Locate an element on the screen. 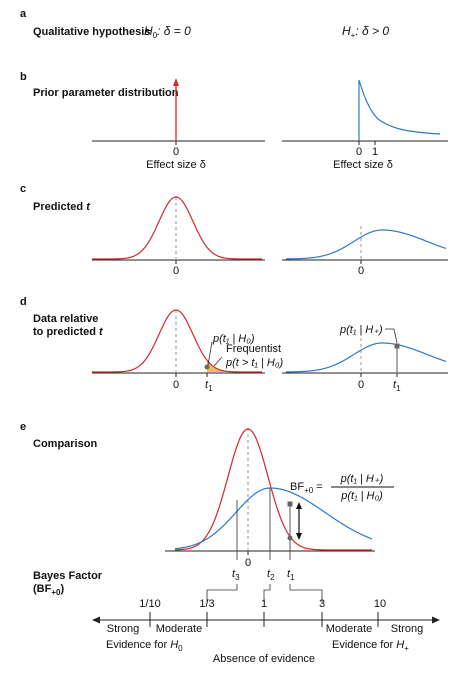  panel-b-right-tick-1-label: 1 is located at coordinates (375, 152).